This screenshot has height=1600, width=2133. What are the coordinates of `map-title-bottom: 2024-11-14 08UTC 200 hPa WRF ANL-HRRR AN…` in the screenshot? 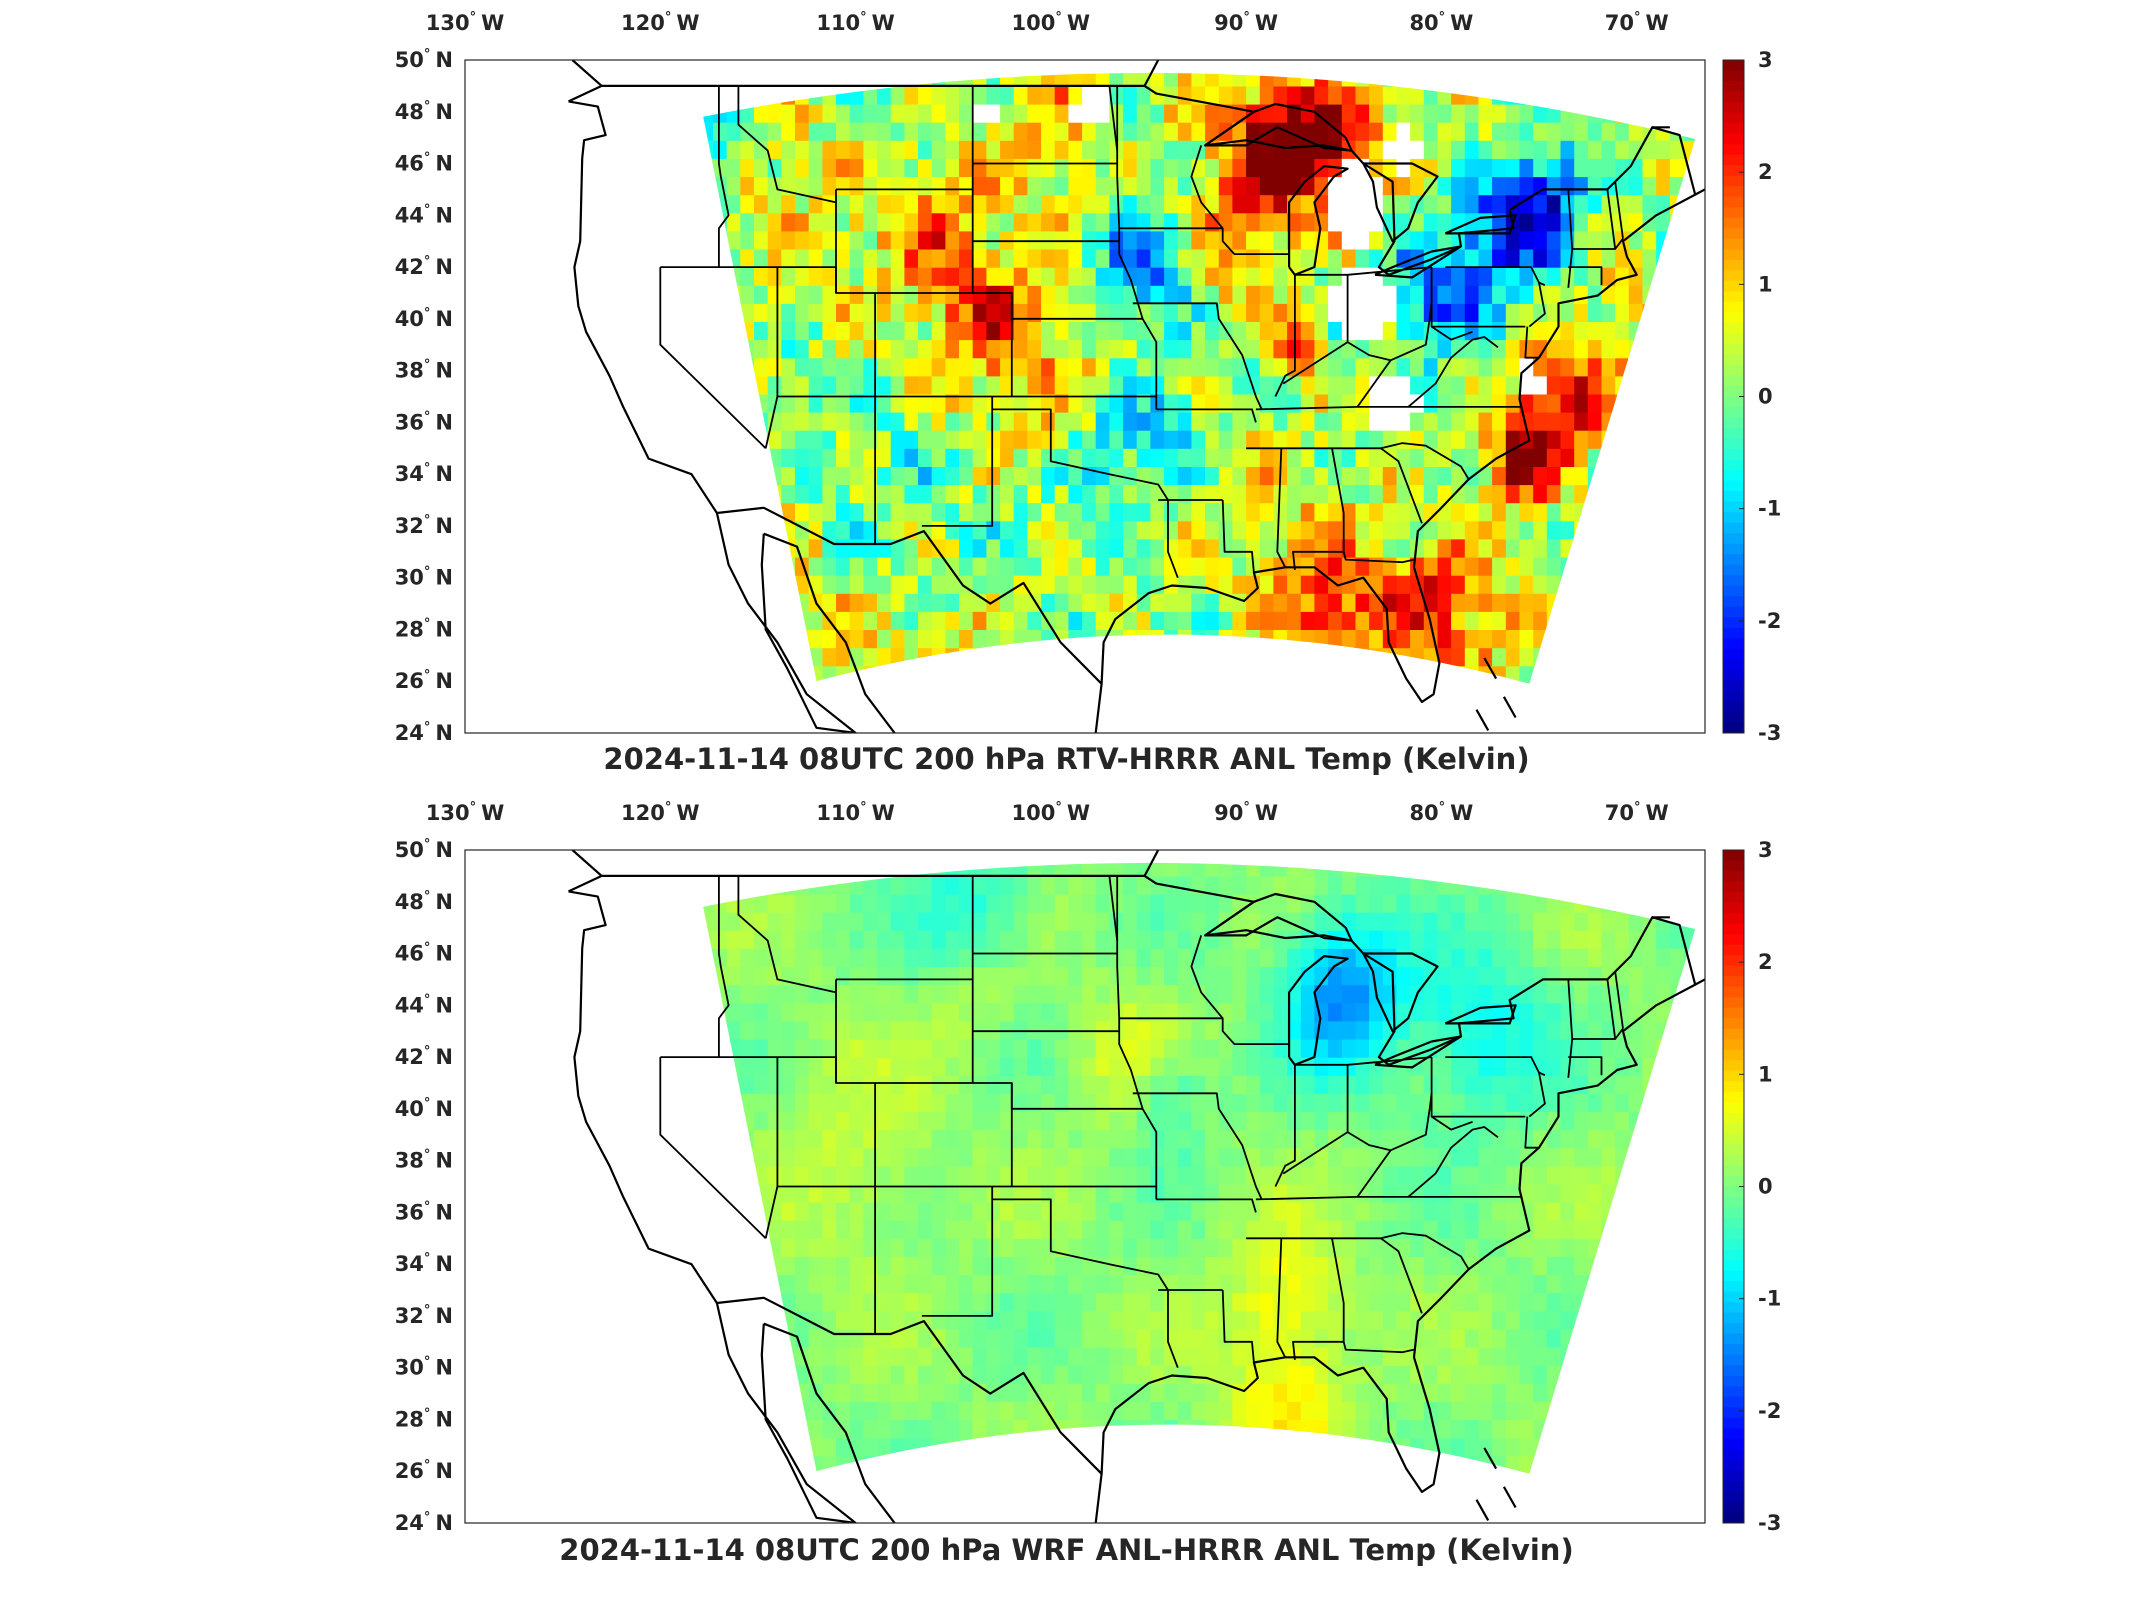 It's located at (1066, 1550).